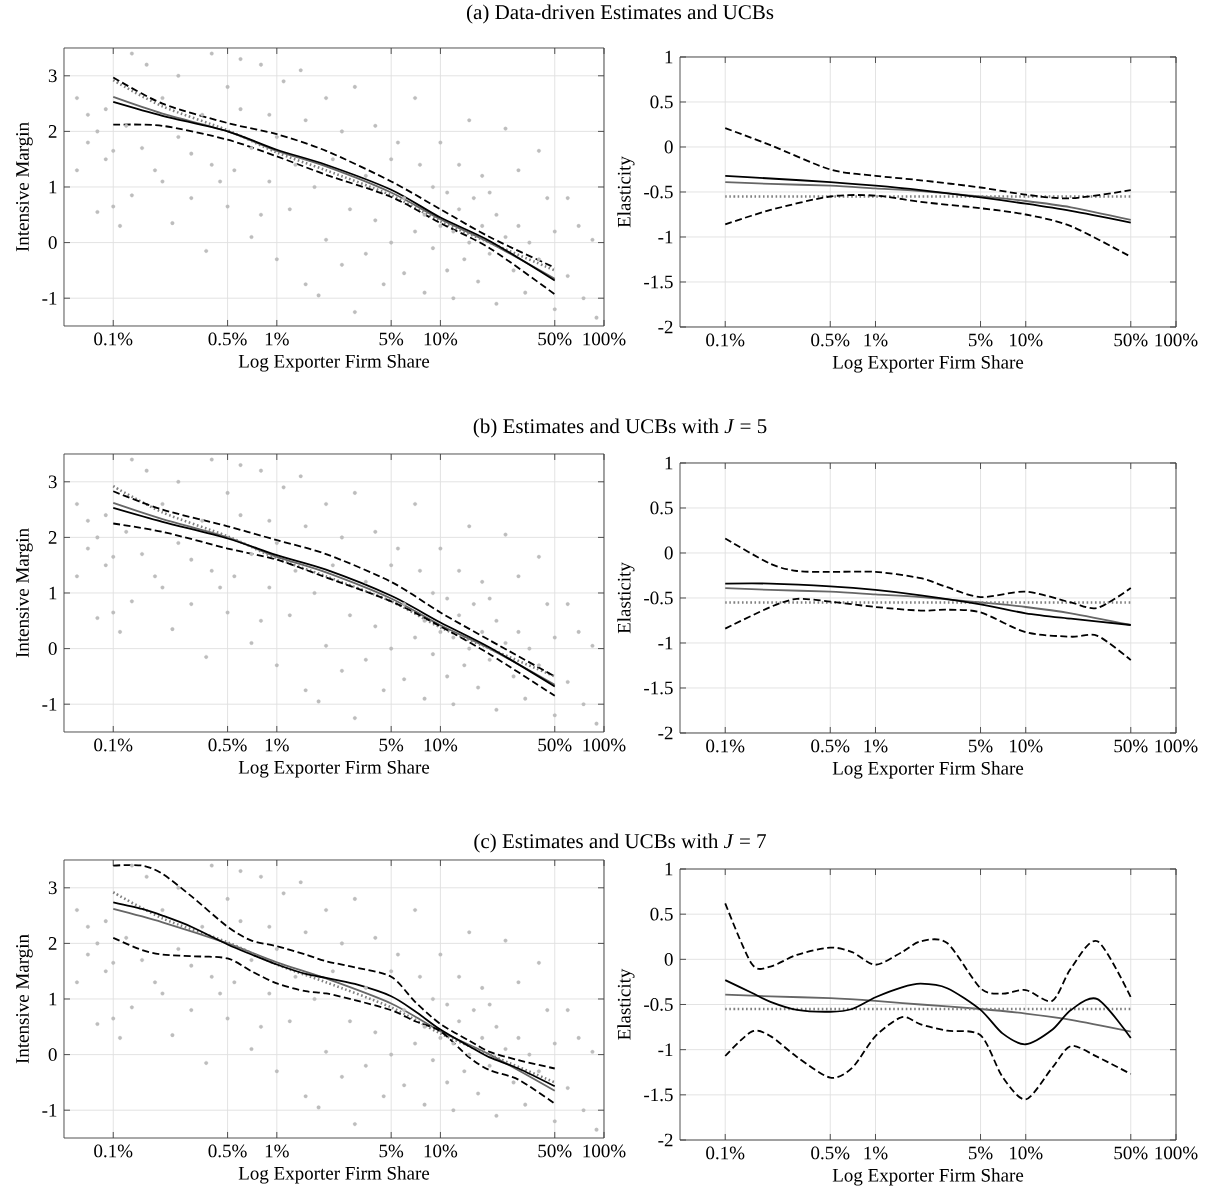 Image resolution: width=1215 pixels, height=1203 pixels. I want to click on chart-title: (c) Estimates and UCBs with J = 7, so click(620, 843).